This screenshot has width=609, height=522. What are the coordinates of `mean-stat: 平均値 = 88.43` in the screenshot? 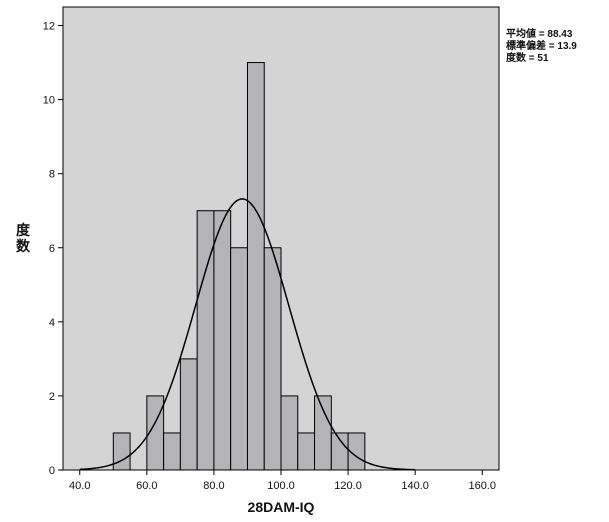 It's located at (539, 34).